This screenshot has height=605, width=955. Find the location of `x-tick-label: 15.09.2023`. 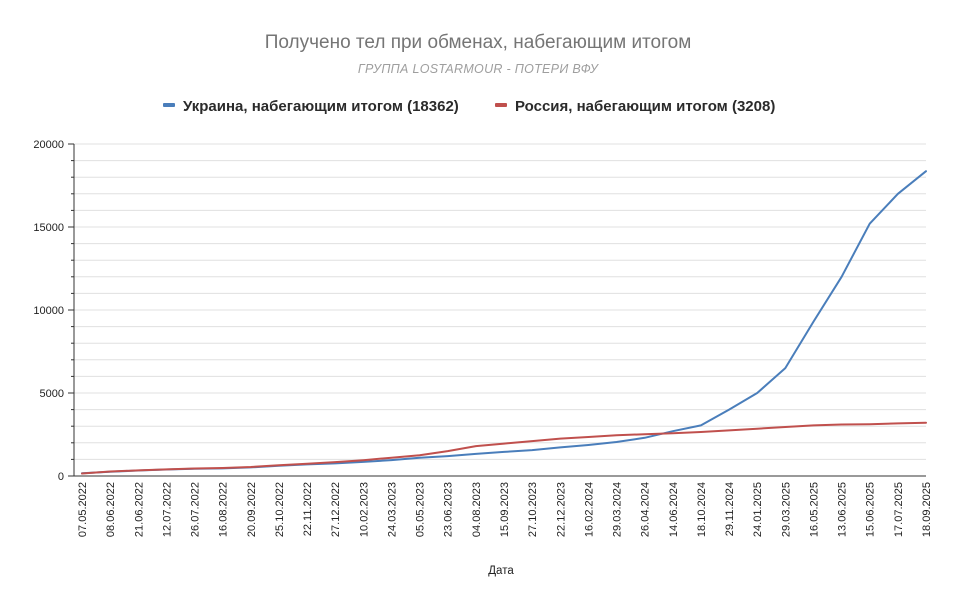

x-tick-label: 15.09.2023 is located at coordinates (505, 509).